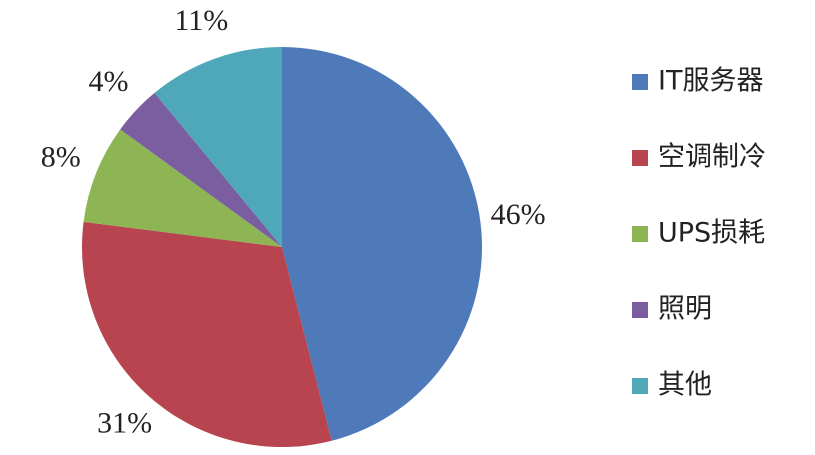 This screenshot has height=455, width=815. What do you see at coordinates (518, 214) in the screenshot?
I see `data-label: 46%` at bounding box center [518, 214].